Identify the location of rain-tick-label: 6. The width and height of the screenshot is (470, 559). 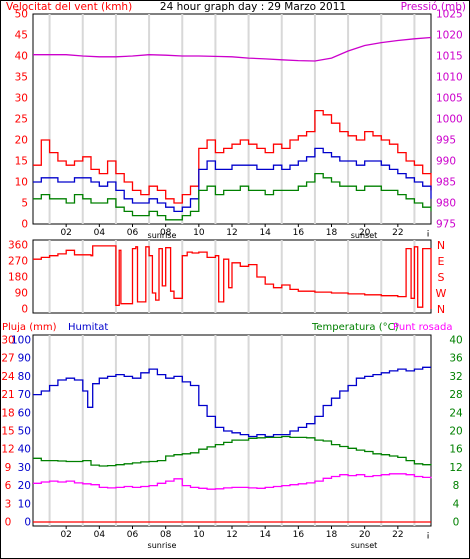
(8, 486).